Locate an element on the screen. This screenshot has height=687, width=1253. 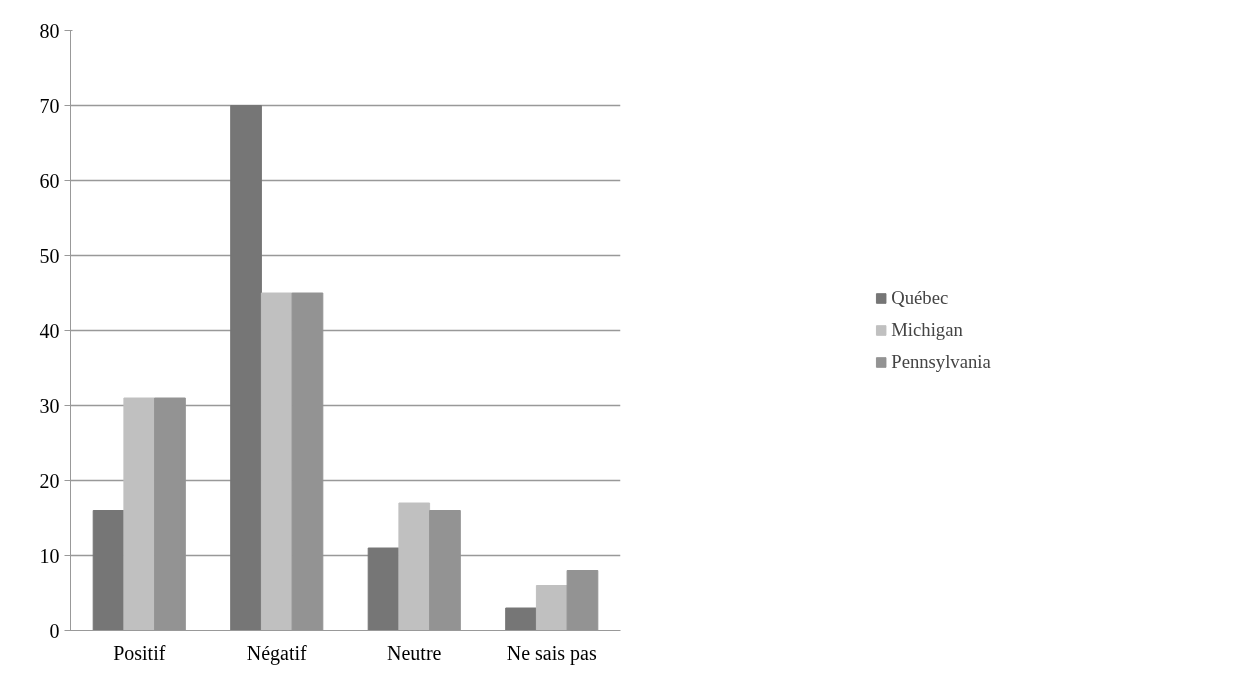
x-tick-label: Ne sais pas is located at coordinates (551, 653).